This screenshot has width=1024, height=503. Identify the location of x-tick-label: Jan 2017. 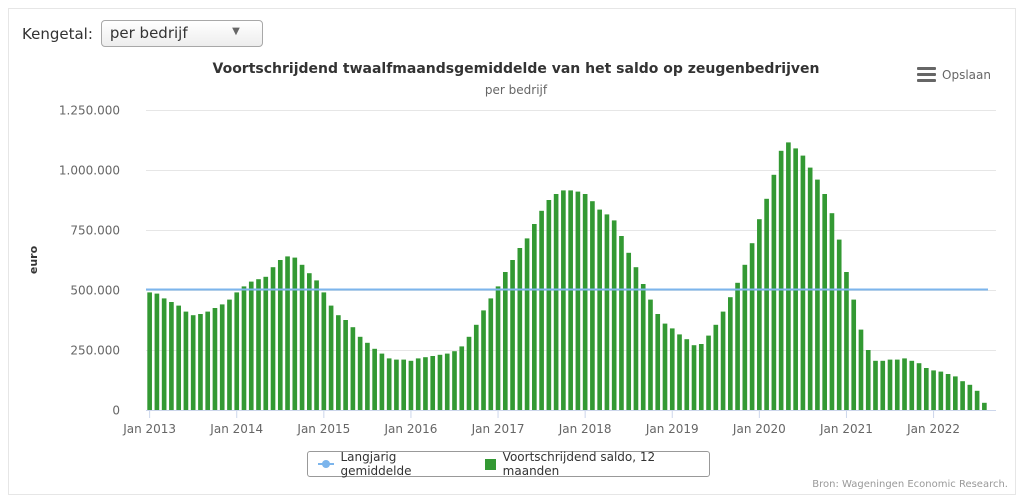
(498, 429).